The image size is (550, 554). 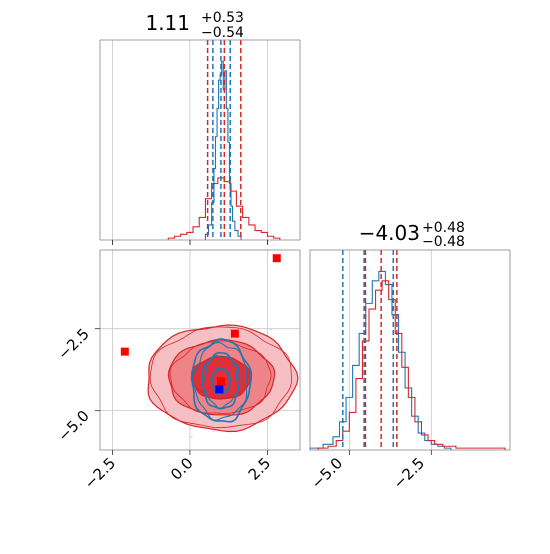 I want to click on hist-param-1-title-sup: +0.53, so click(x=222, y=18).